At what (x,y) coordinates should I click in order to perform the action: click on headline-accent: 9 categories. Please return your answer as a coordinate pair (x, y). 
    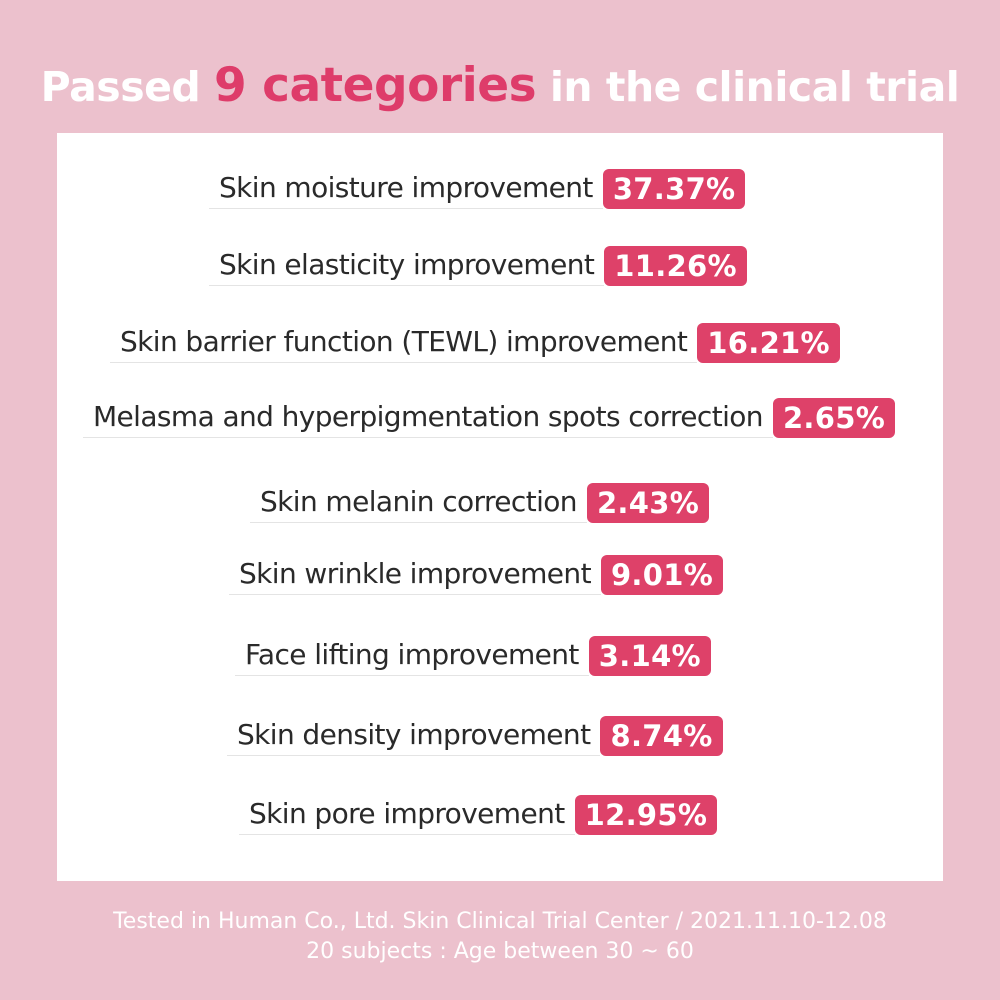
    Looking at the image, I should click on (375, 85).